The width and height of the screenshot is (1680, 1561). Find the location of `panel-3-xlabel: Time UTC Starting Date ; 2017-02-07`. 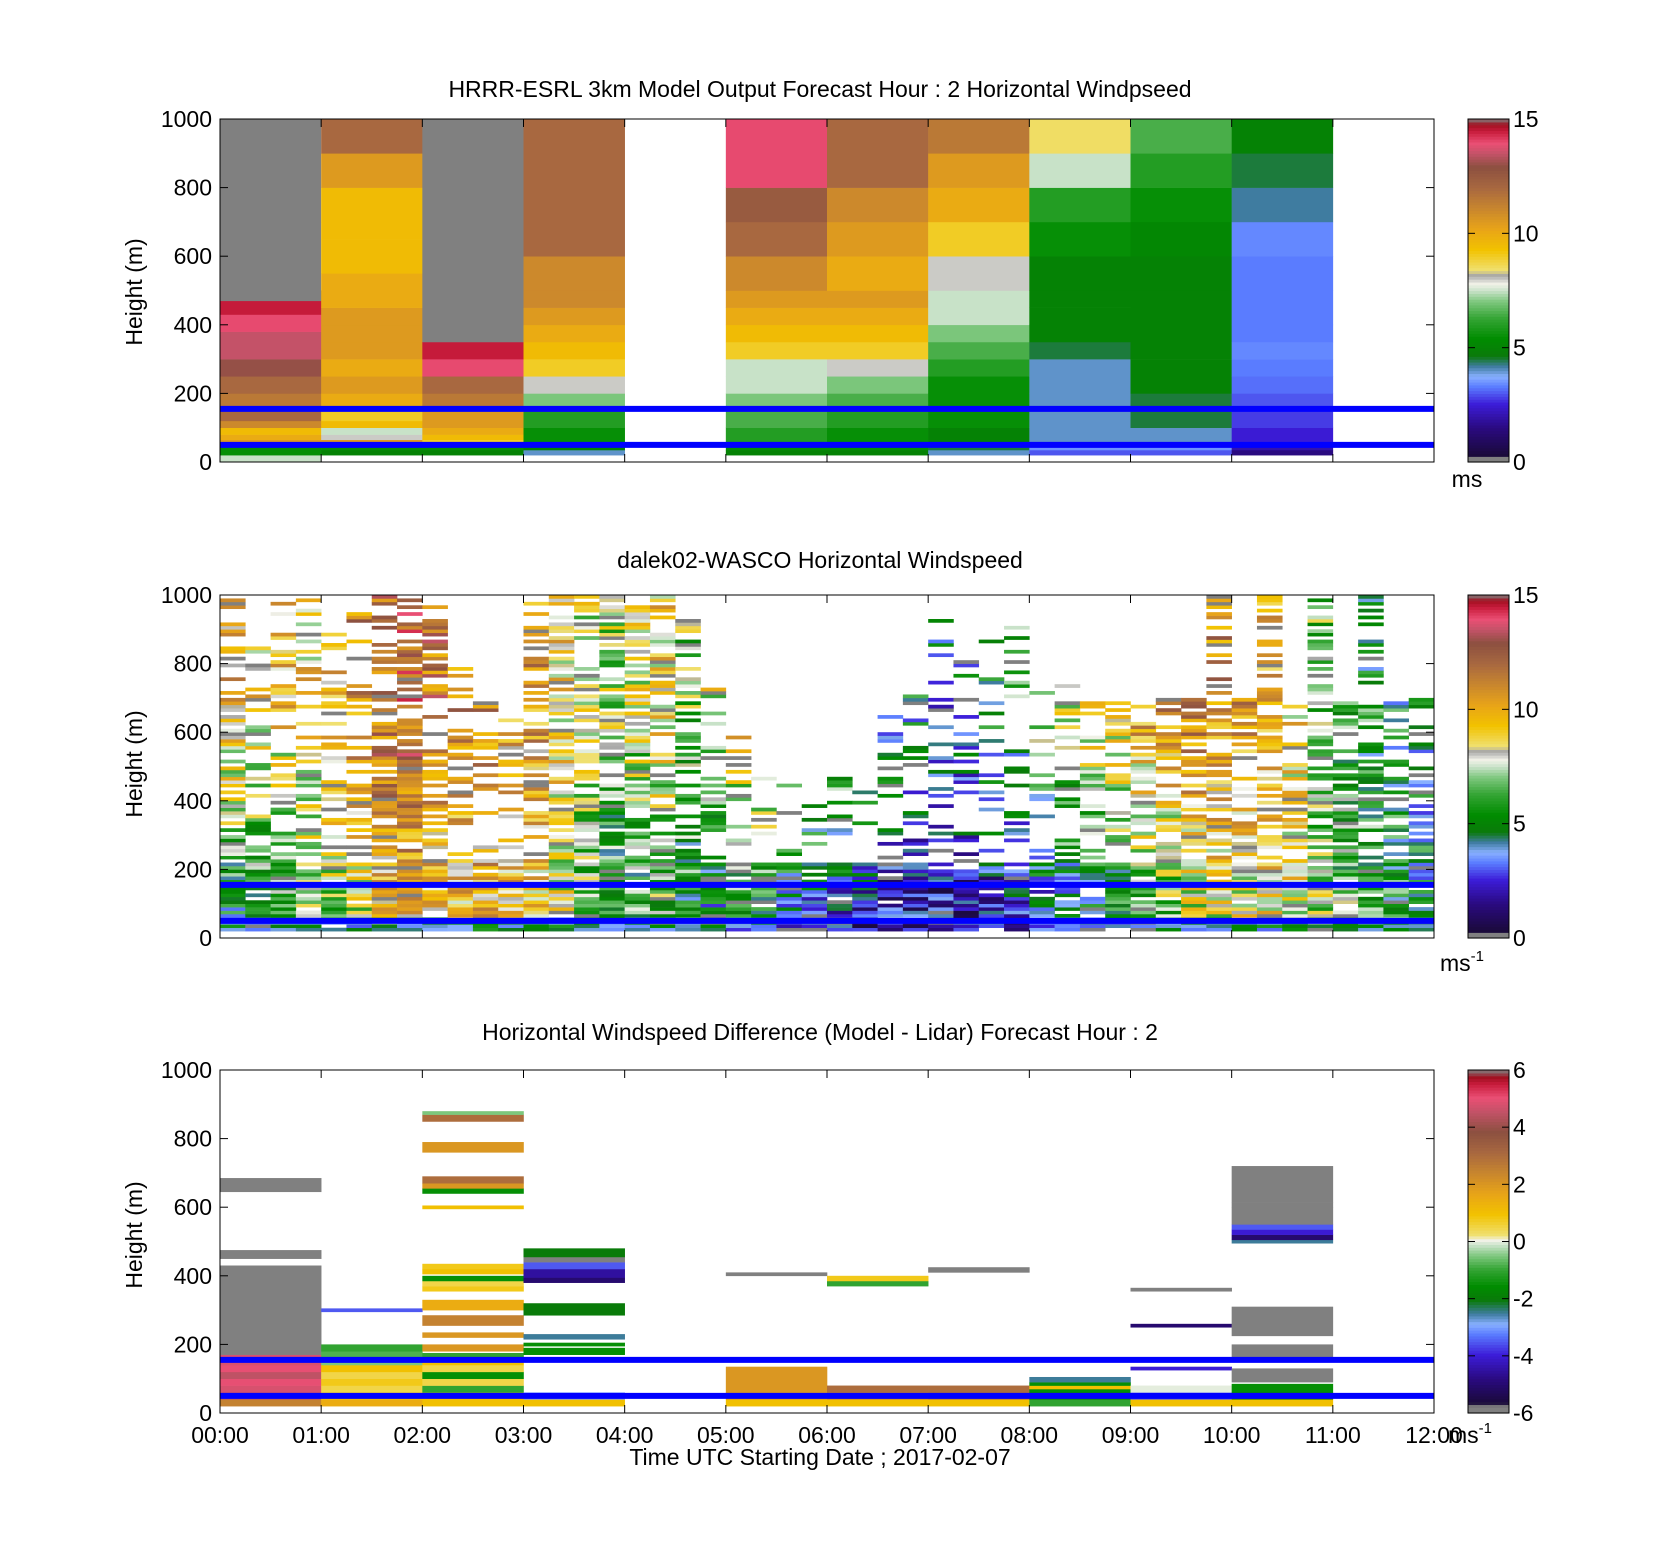

panel-3-xlabel: Time UTC Starting Date ; 2017-02-07 is located at coordinates (819, 1457).